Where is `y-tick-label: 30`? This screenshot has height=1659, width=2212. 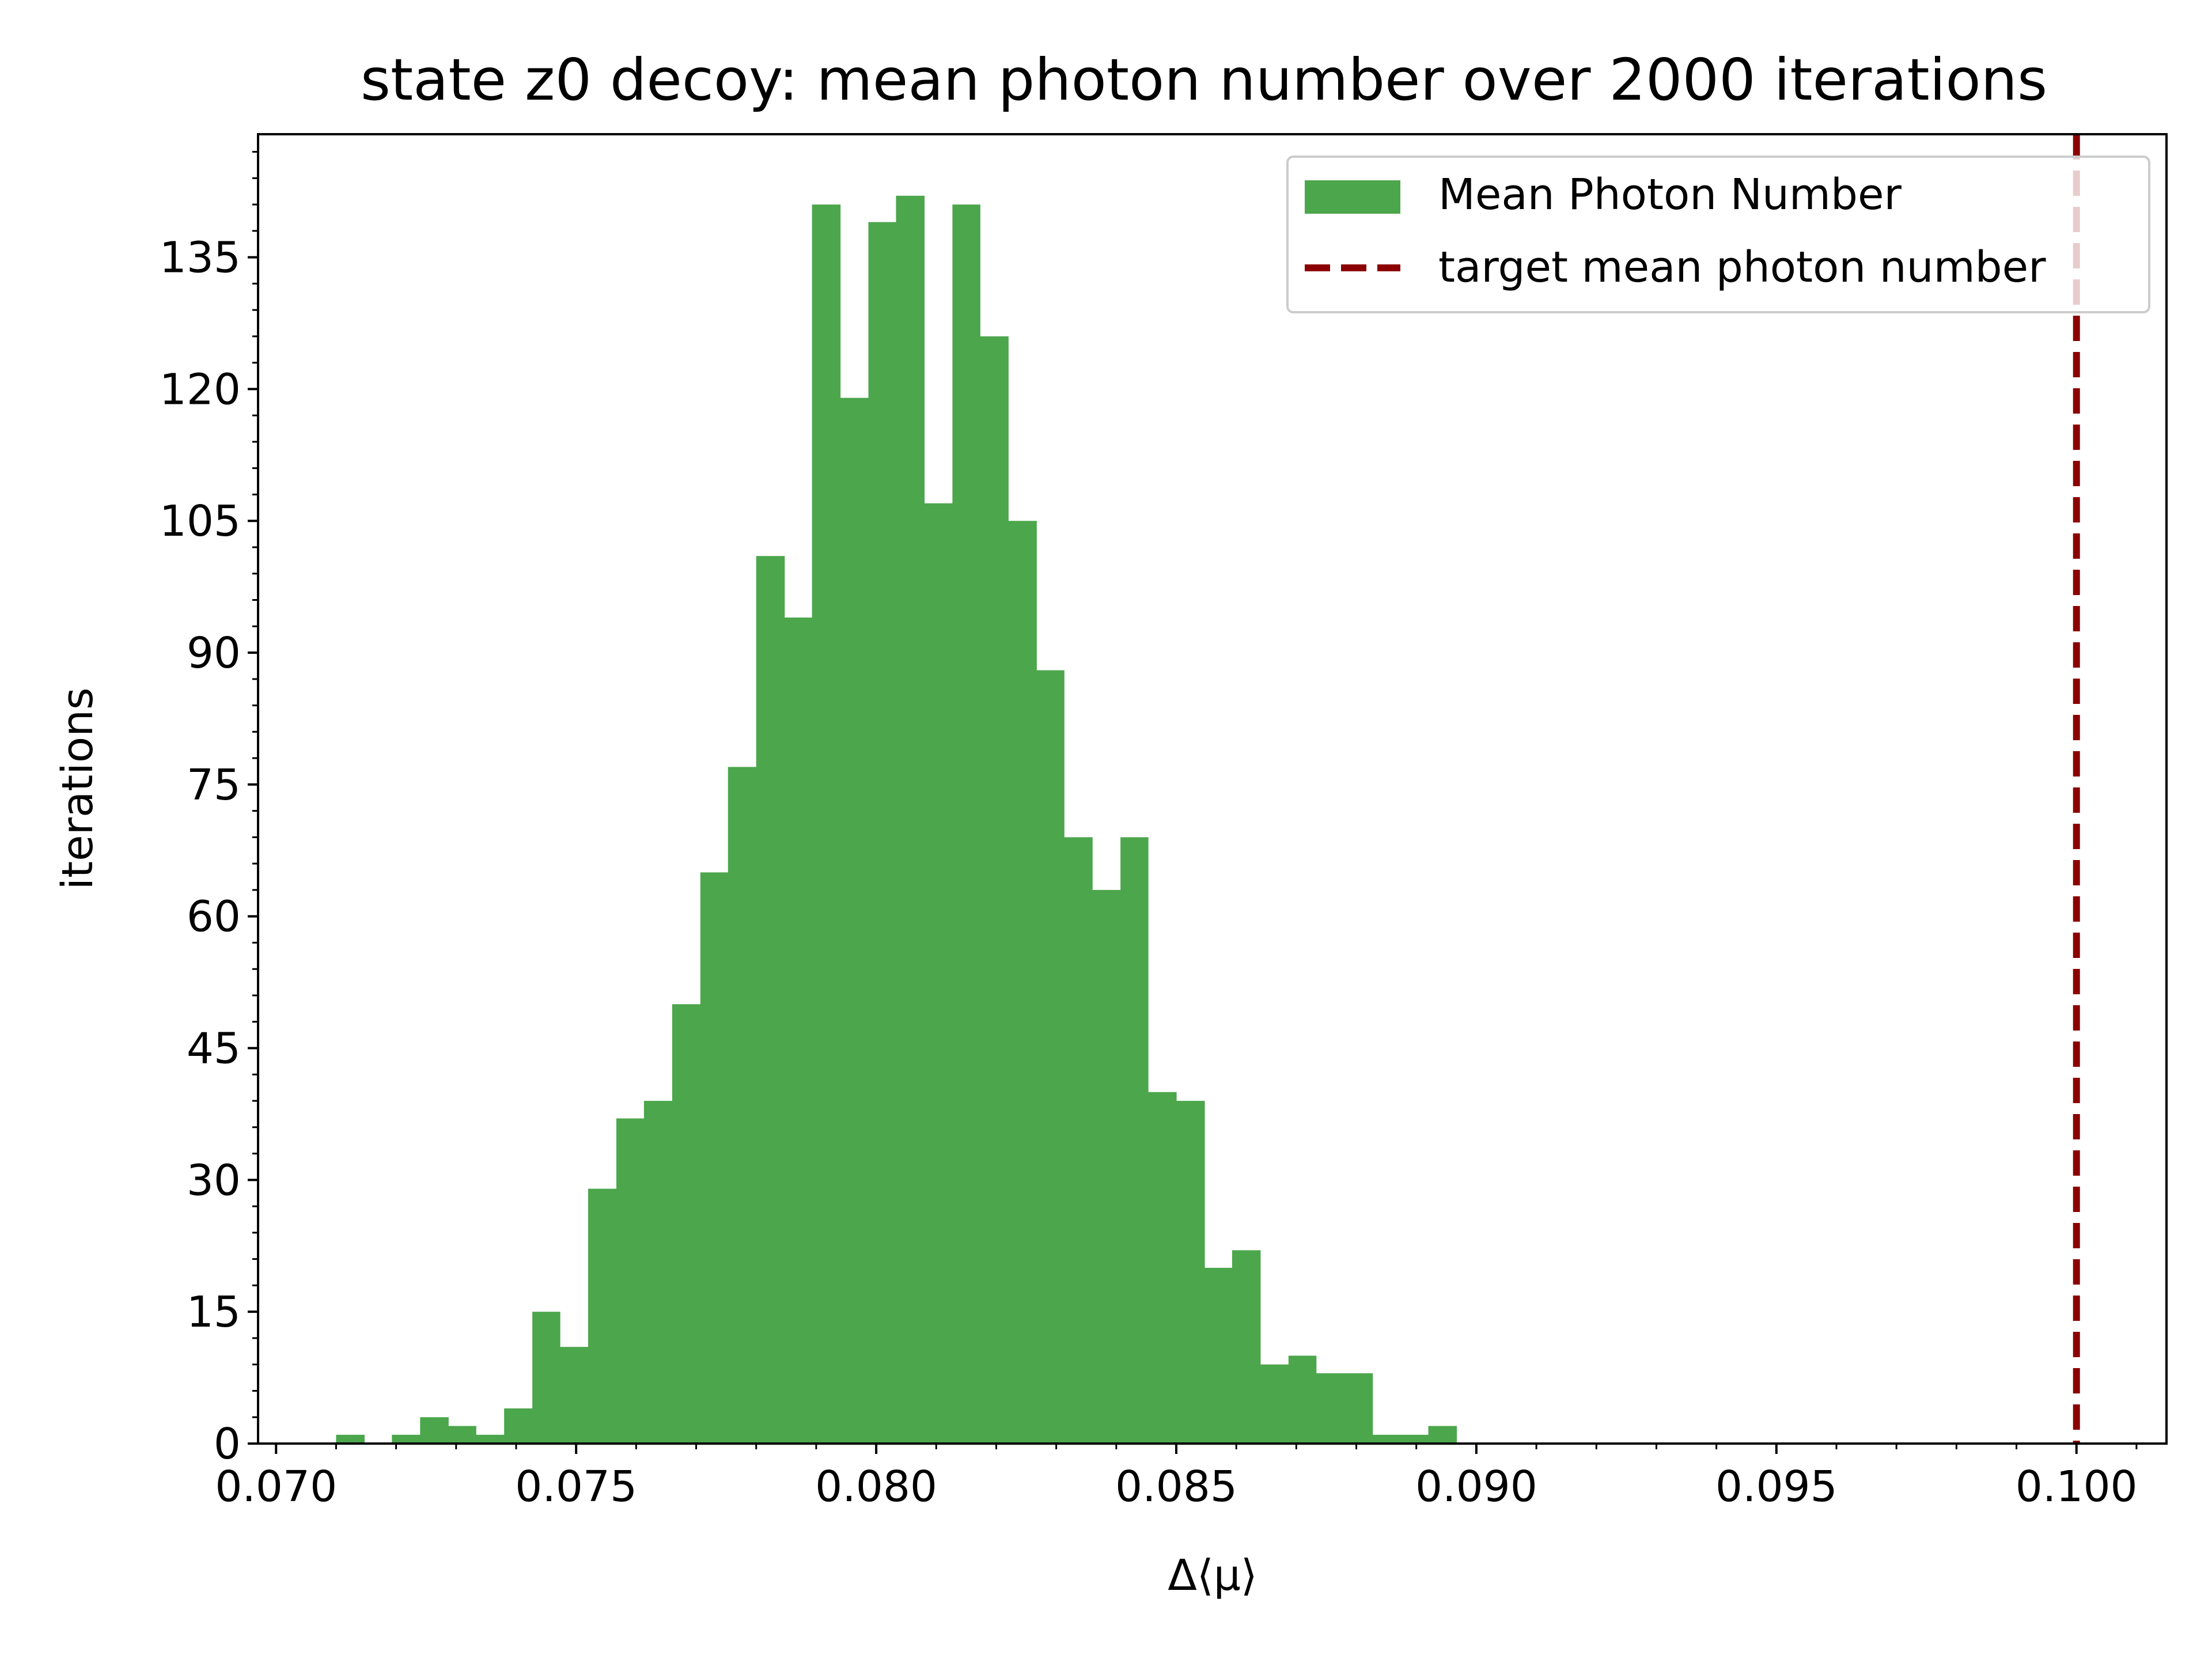
y-tick-label: 30 is located at coordinates (214, 1180).